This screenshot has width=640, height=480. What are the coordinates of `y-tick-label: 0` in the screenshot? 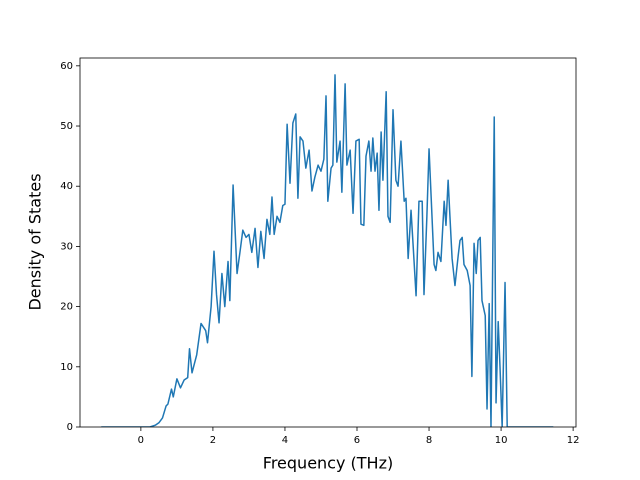 It's located at (70, 427).